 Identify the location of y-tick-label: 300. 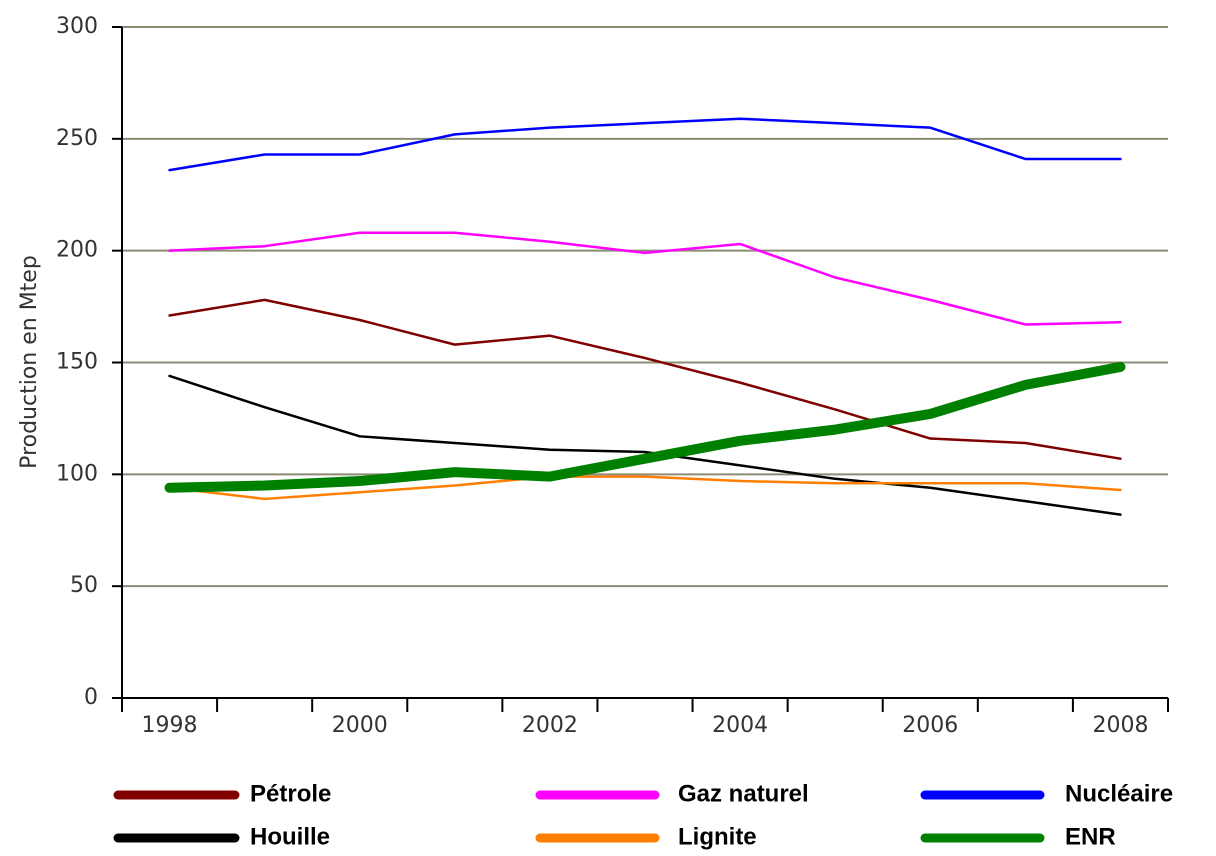
(77, 26).